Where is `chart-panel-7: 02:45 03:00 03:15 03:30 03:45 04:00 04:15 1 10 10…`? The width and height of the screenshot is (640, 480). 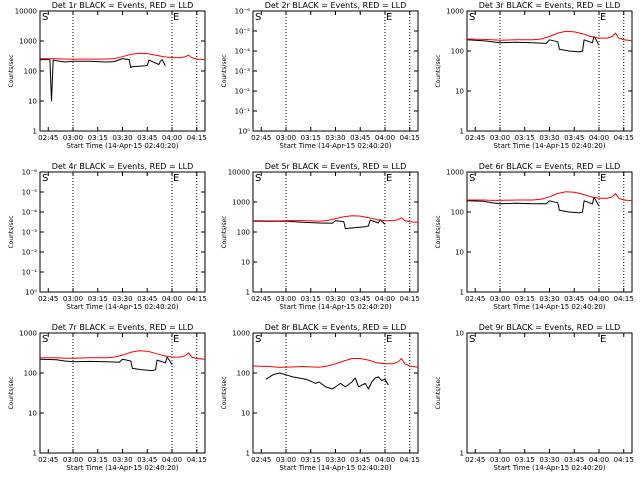 chart-panel-7: 02:45 03:00 03:15 03:30 03:45 04:00 04:15 1 10 10… is located at coordinates (107, 397).